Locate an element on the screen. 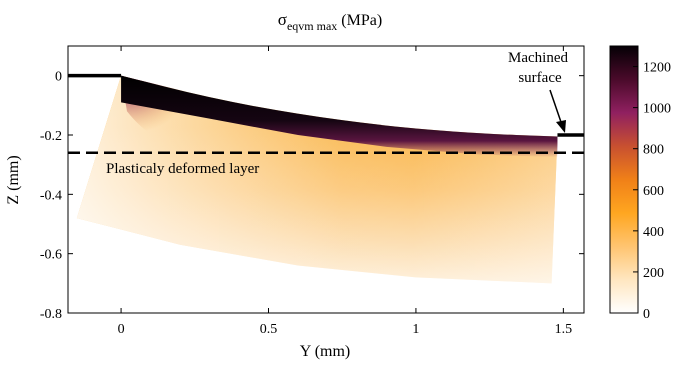 The image size is (681, 368). x-tick-label: 1.5 is located at coordinates (564, 329).